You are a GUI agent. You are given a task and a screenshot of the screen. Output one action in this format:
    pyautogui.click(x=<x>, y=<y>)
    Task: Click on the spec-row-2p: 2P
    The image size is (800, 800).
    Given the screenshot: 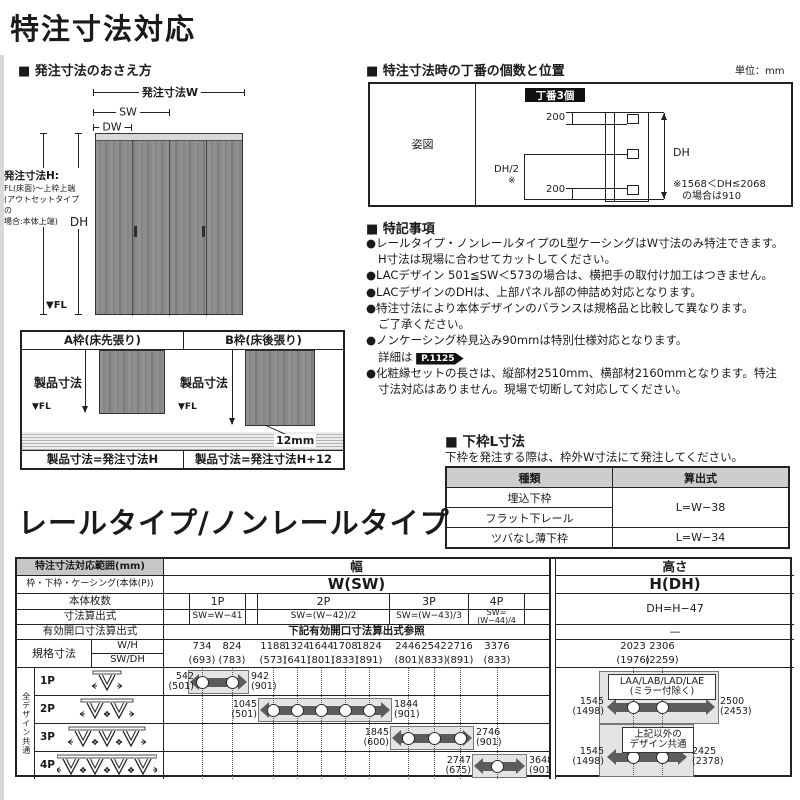 What is the action you would take?
    pyautogui.click(x=99, y=710)
    